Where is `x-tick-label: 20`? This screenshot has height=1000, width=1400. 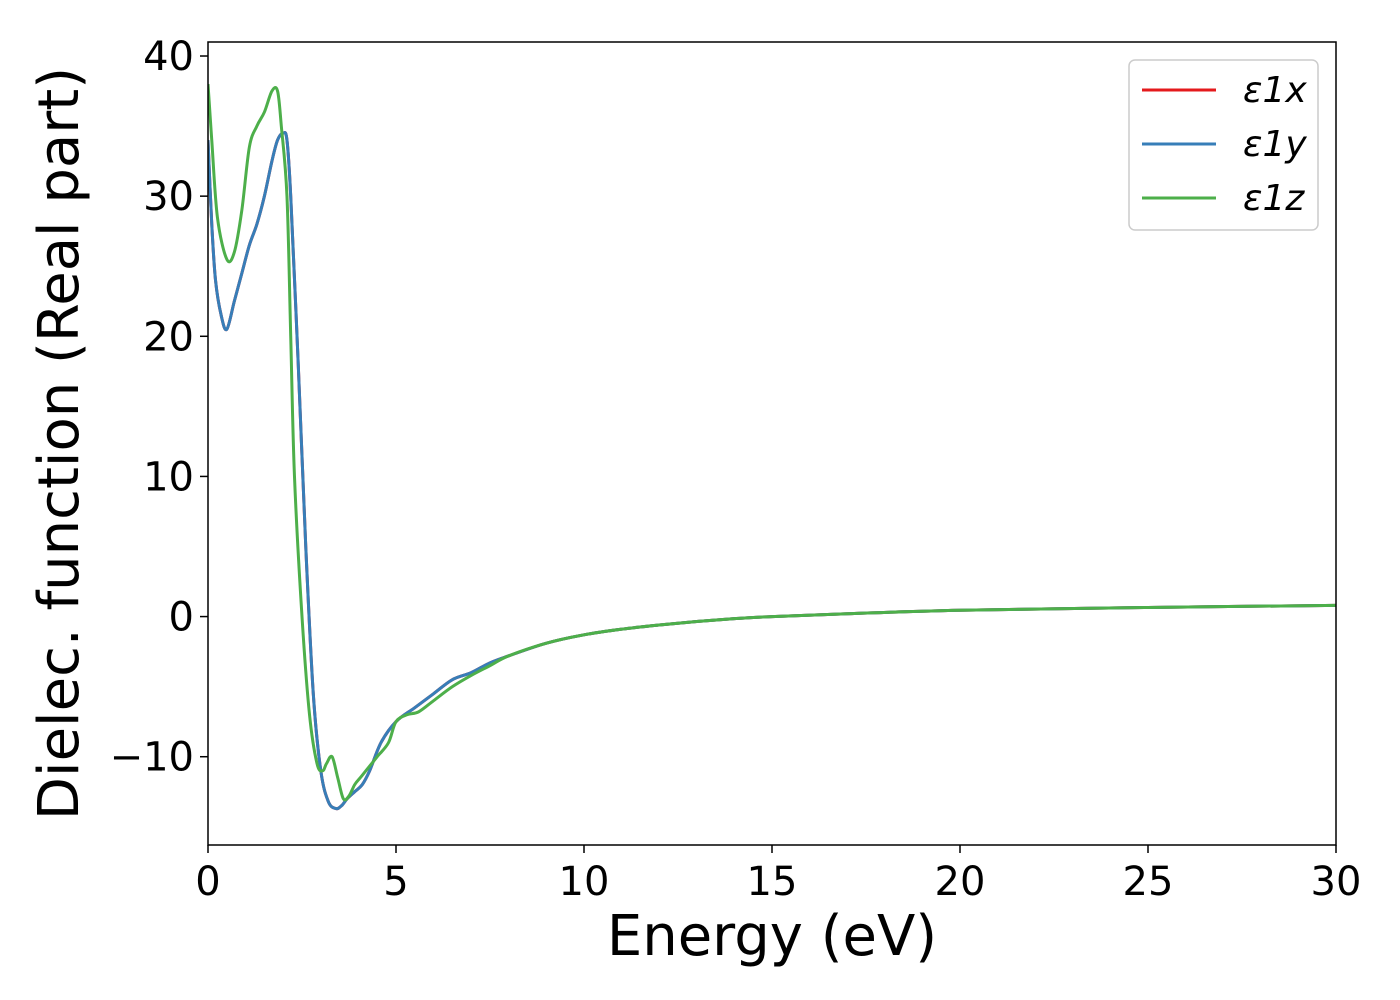
x-tick-label: 20 is located at coordinates (960, 882).